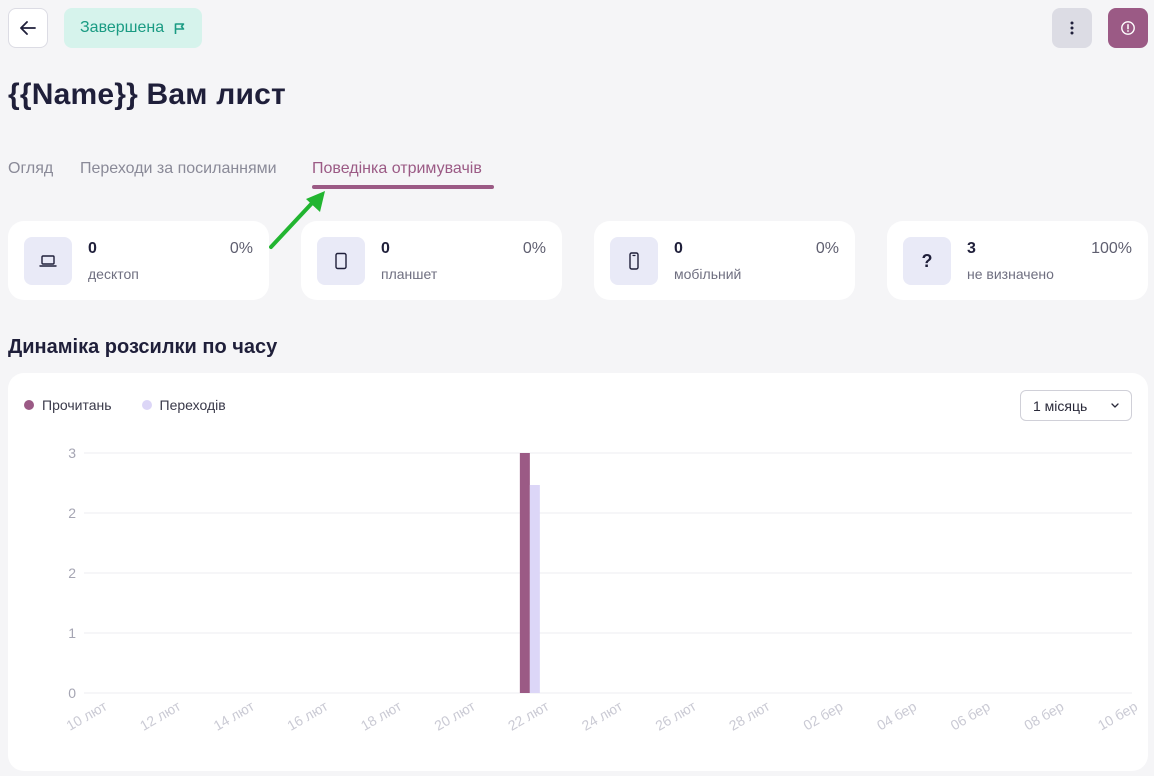  I want to click on y-tick-label: 3, so click(72, 453).